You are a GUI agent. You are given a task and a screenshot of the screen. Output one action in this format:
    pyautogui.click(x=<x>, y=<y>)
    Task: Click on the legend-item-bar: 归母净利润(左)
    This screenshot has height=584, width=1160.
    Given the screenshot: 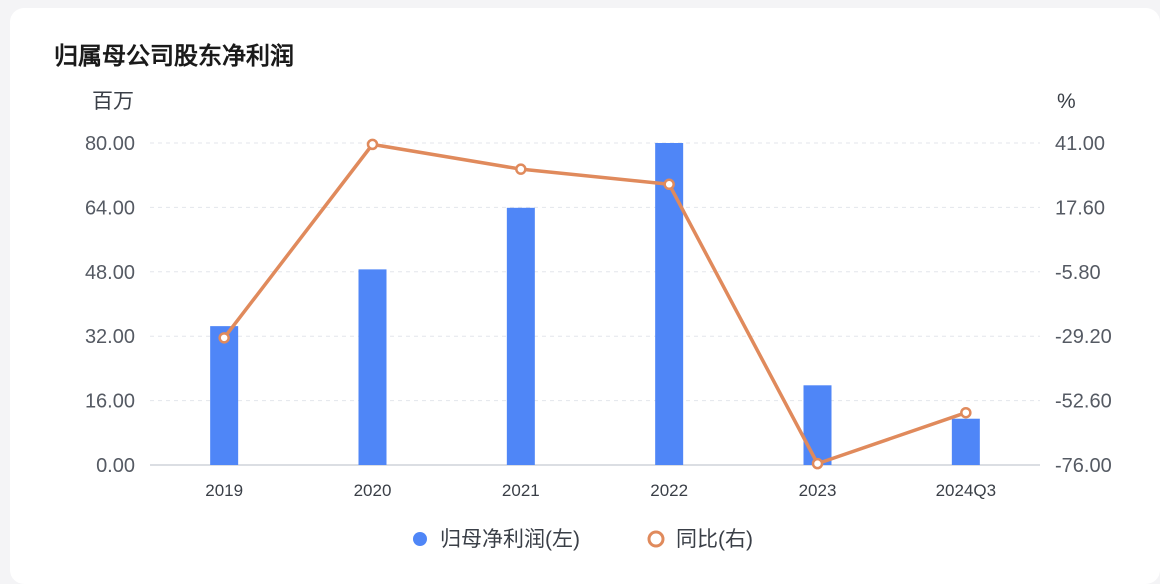 What is the action you would take?
    pyautogui.click(x=496, y=539)
    